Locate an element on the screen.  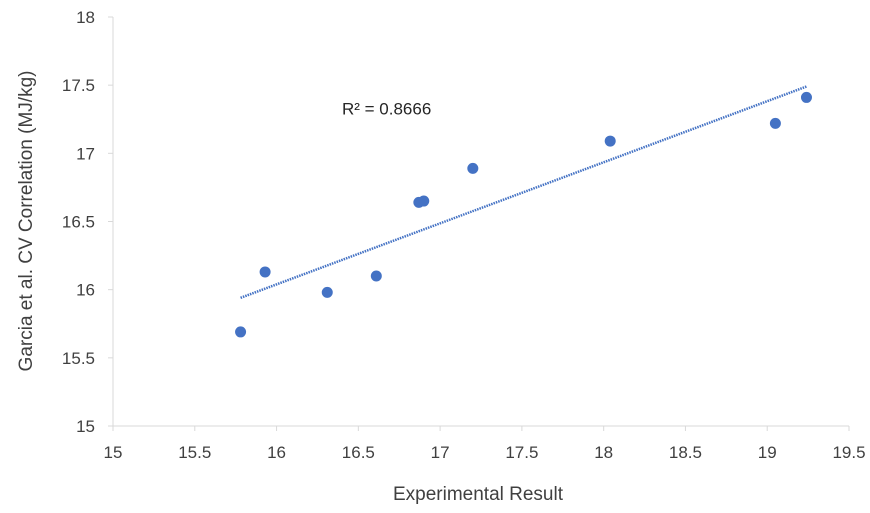
x-tick-label: 17 is located at coordinates (440, 452).